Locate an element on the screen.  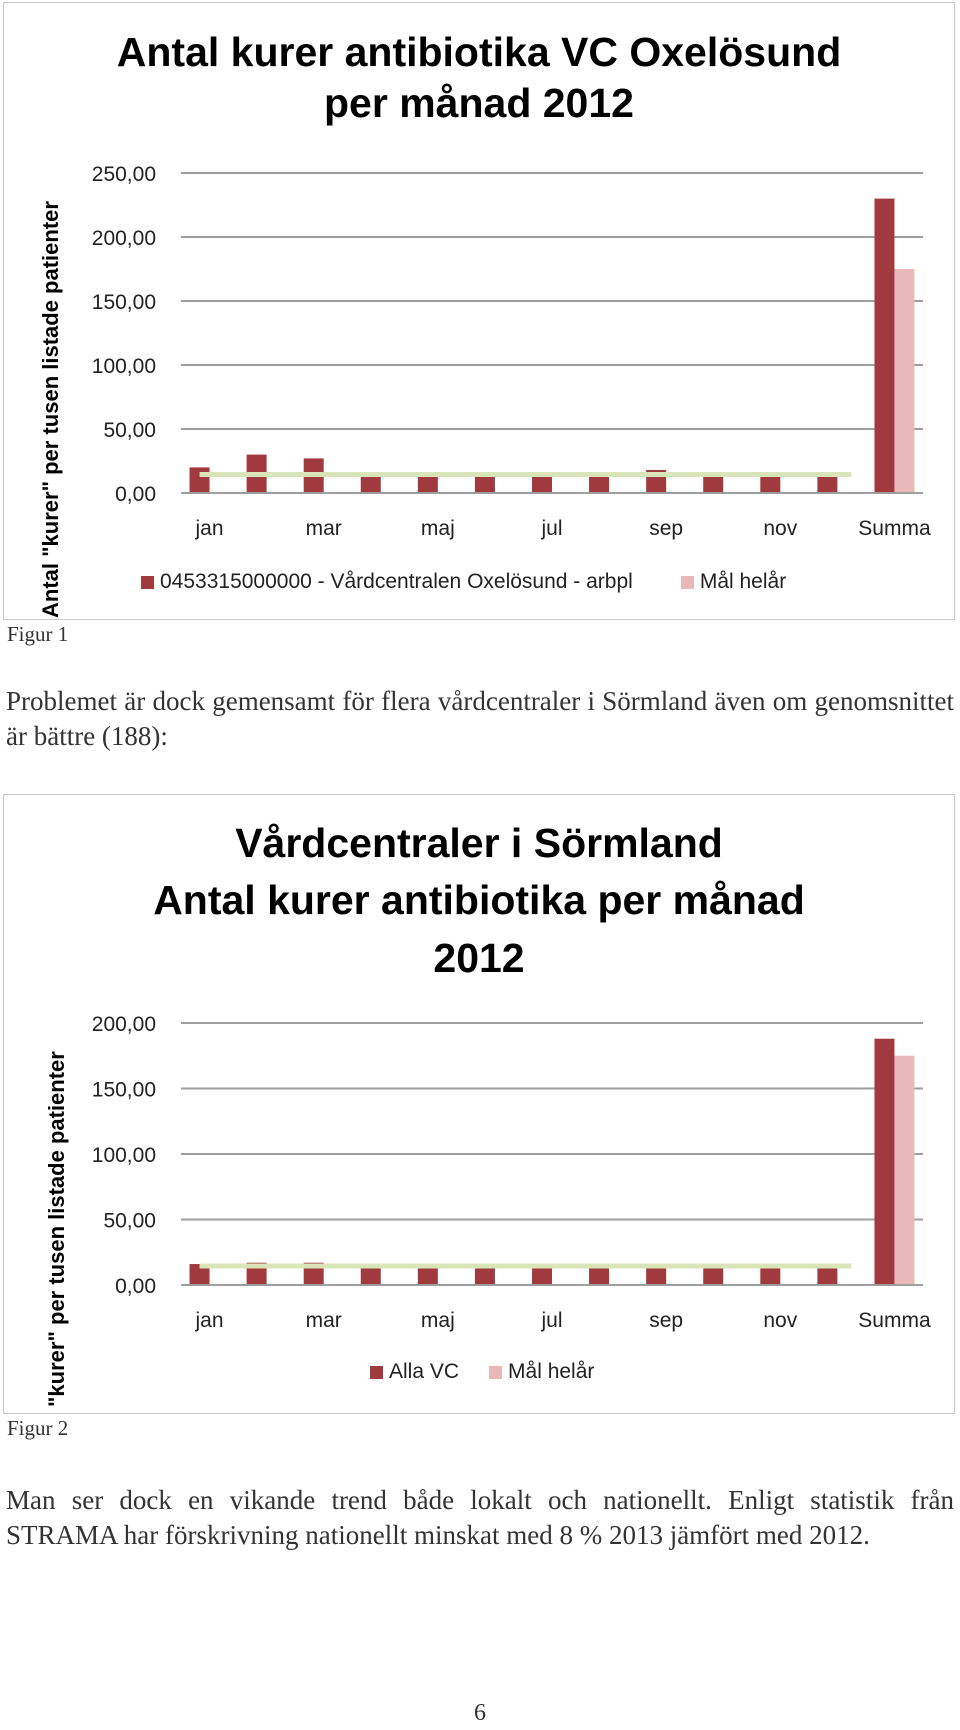
chart-title-line: Vårdcentraler i Sörmland is located at coordinates (479, 843).